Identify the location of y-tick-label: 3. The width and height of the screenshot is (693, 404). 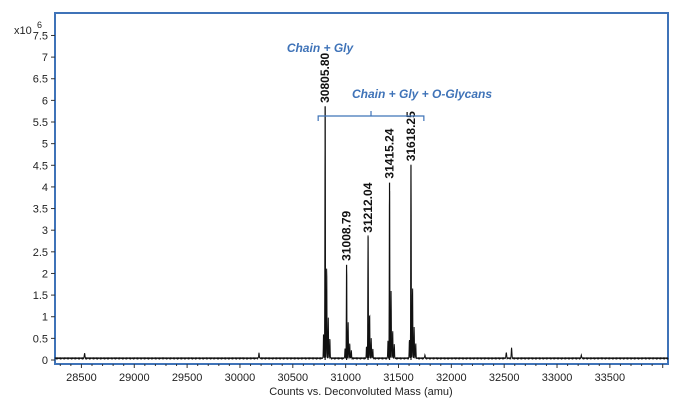
(45, 231).